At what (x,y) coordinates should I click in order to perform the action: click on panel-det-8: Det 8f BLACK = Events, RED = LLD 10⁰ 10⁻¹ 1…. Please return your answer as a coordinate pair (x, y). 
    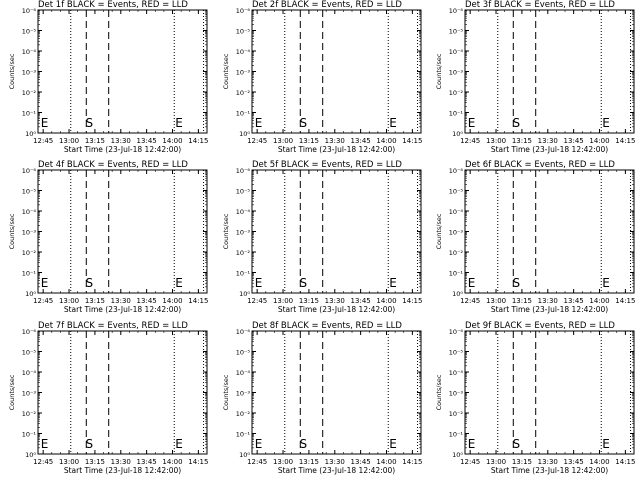
    Looking at the image, I should click on (322, 398).